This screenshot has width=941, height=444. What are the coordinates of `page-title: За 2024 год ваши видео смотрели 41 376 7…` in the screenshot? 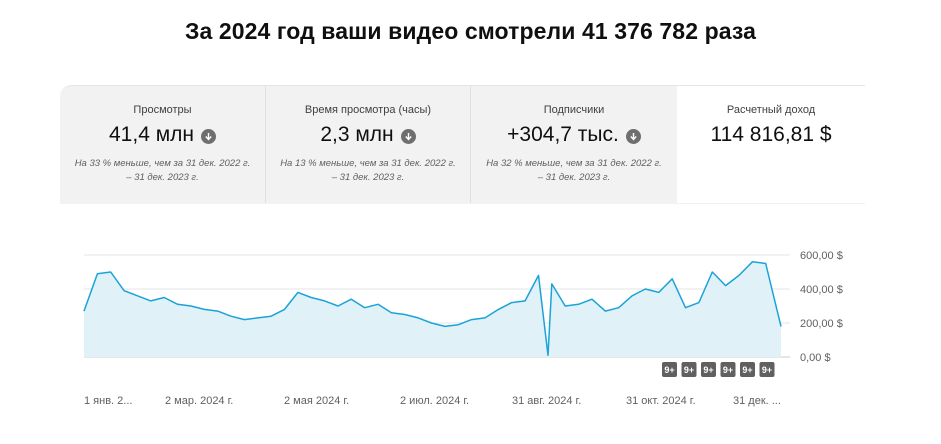 It's located at (470, 31).